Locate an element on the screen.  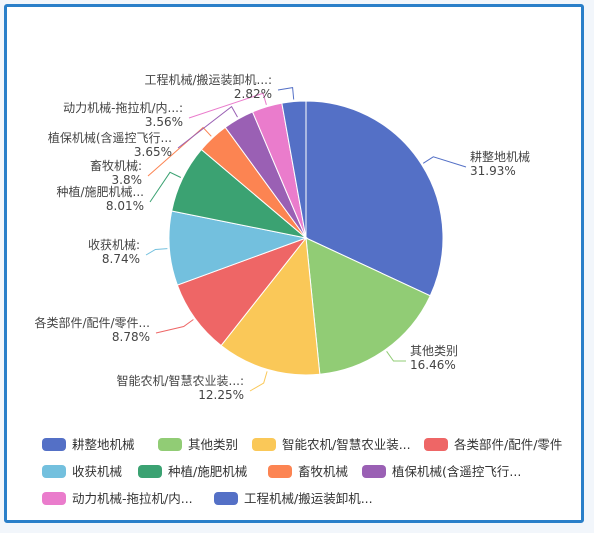
slice-label-percent: 2.82% is located at coordinates (253, 94).